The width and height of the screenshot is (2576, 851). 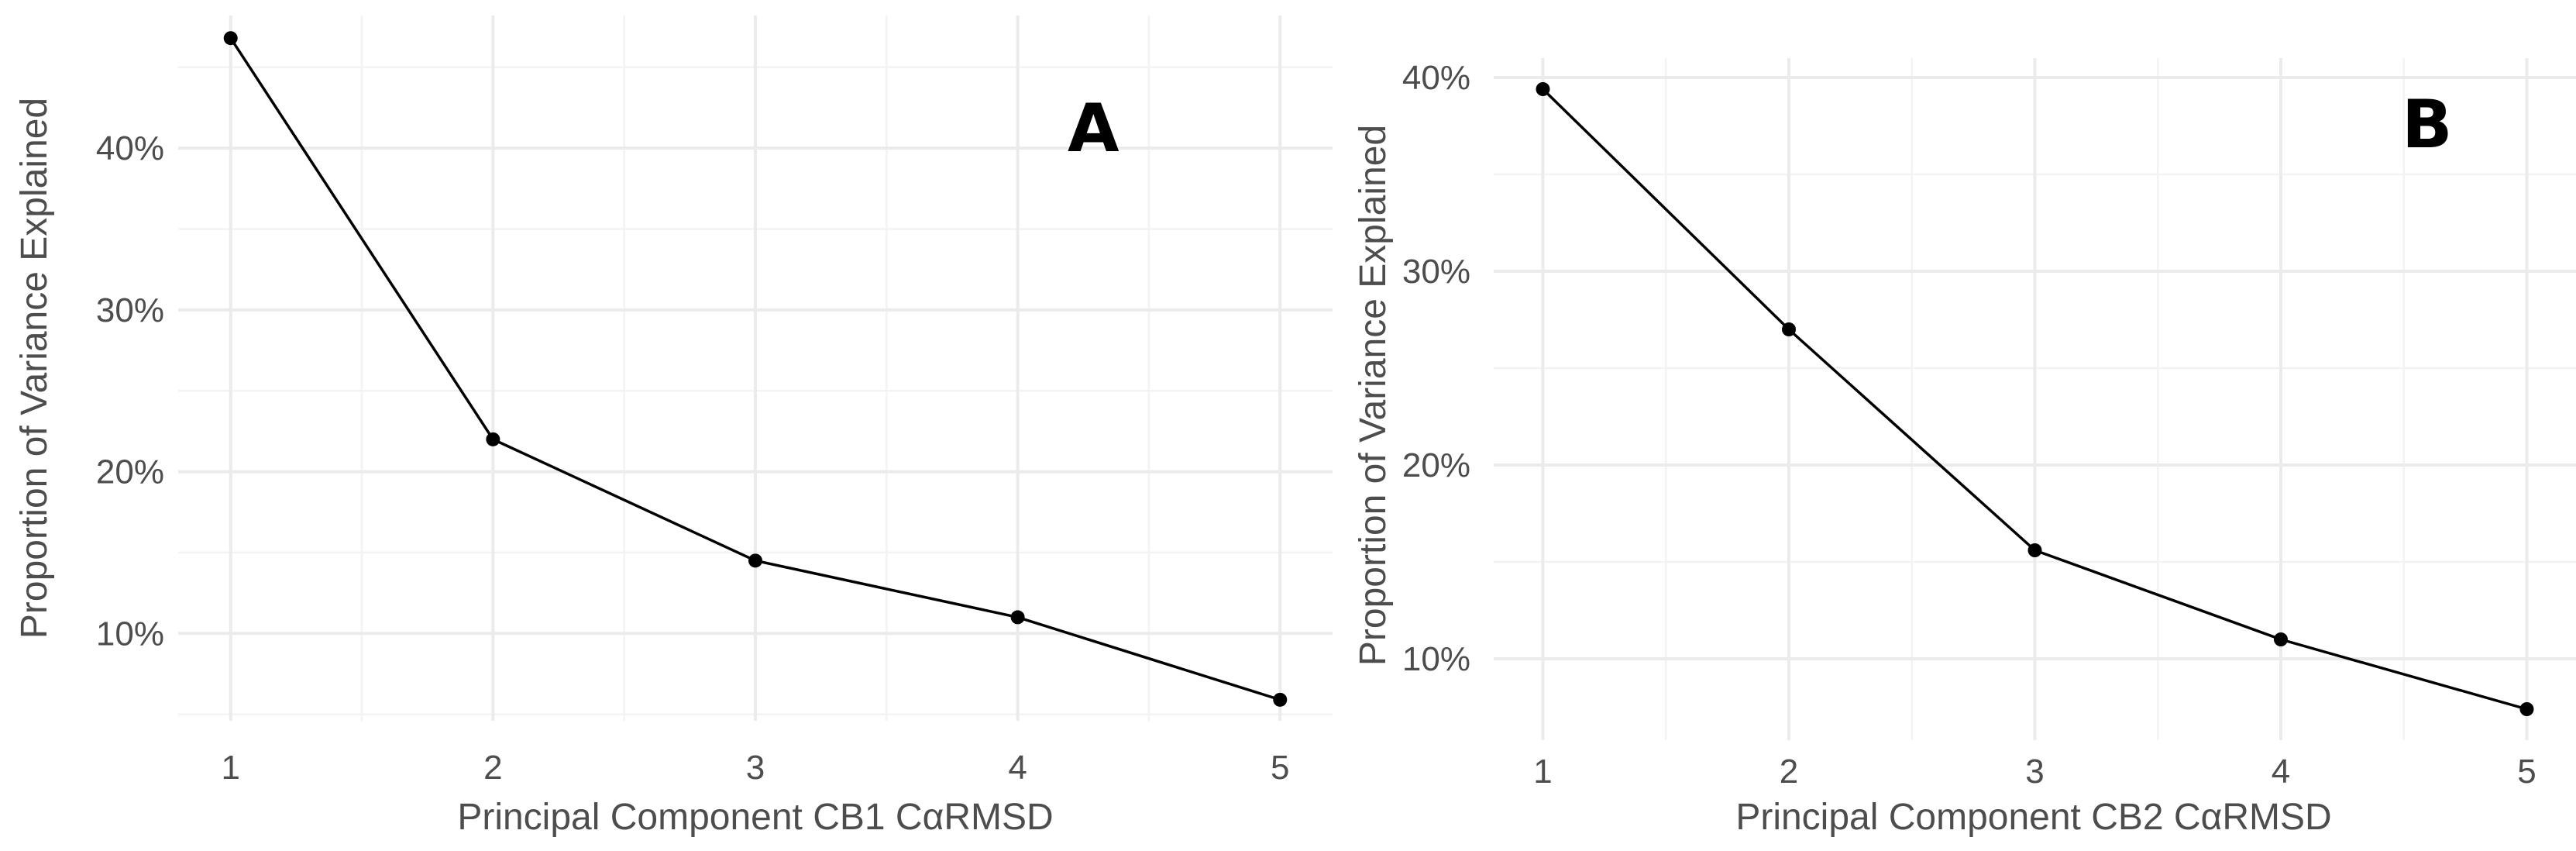 What do you see at coordinates (2033, 817) in the screenshot?
I see `x-axis-title: Principal Component CB2 CαRMSD` at bounding box center [2033, 817].